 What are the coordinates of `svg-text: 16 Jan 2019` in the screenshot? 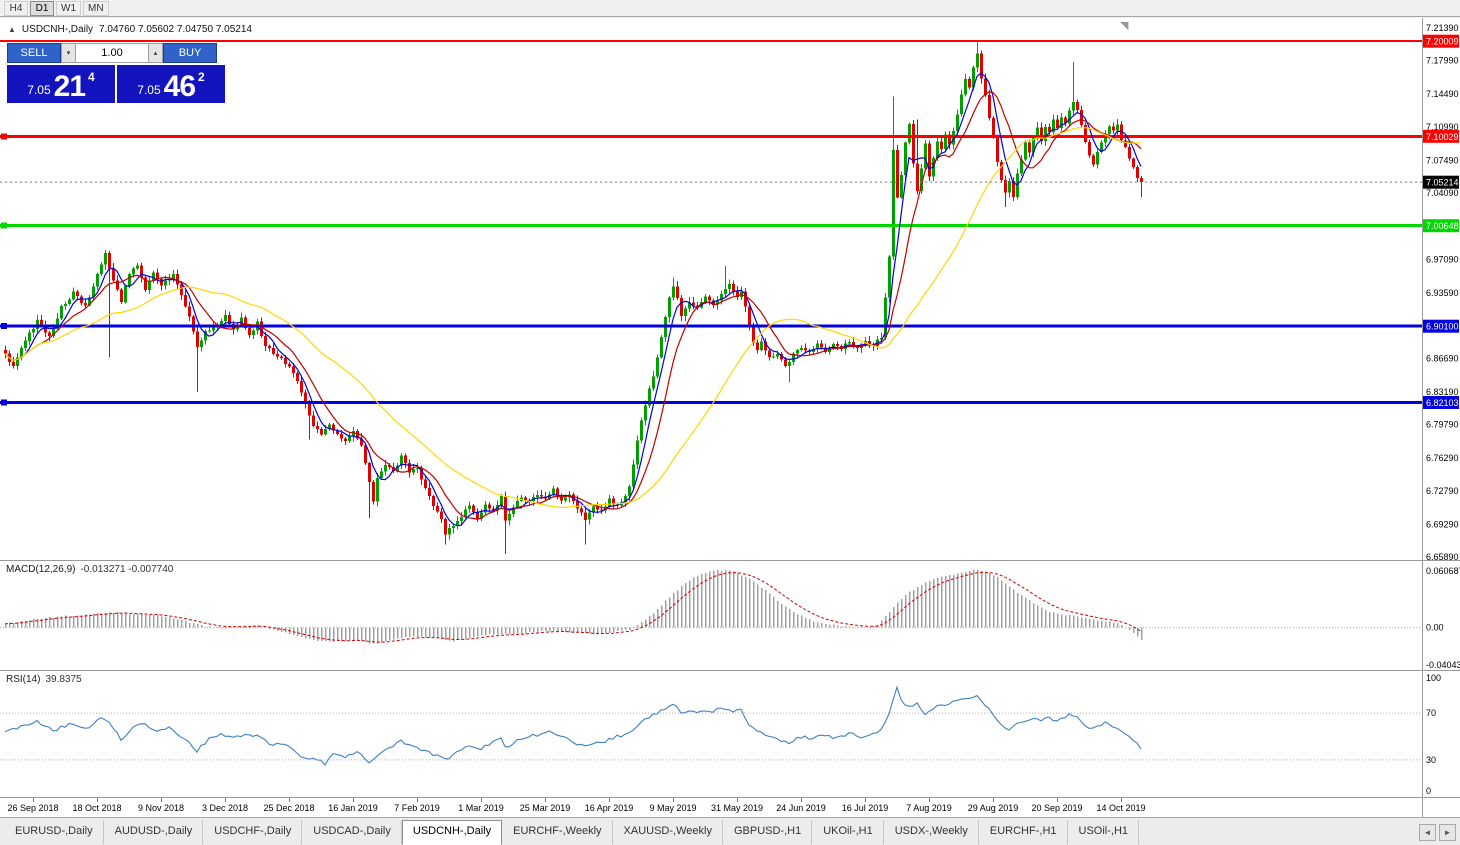 It's located at (353, 808).